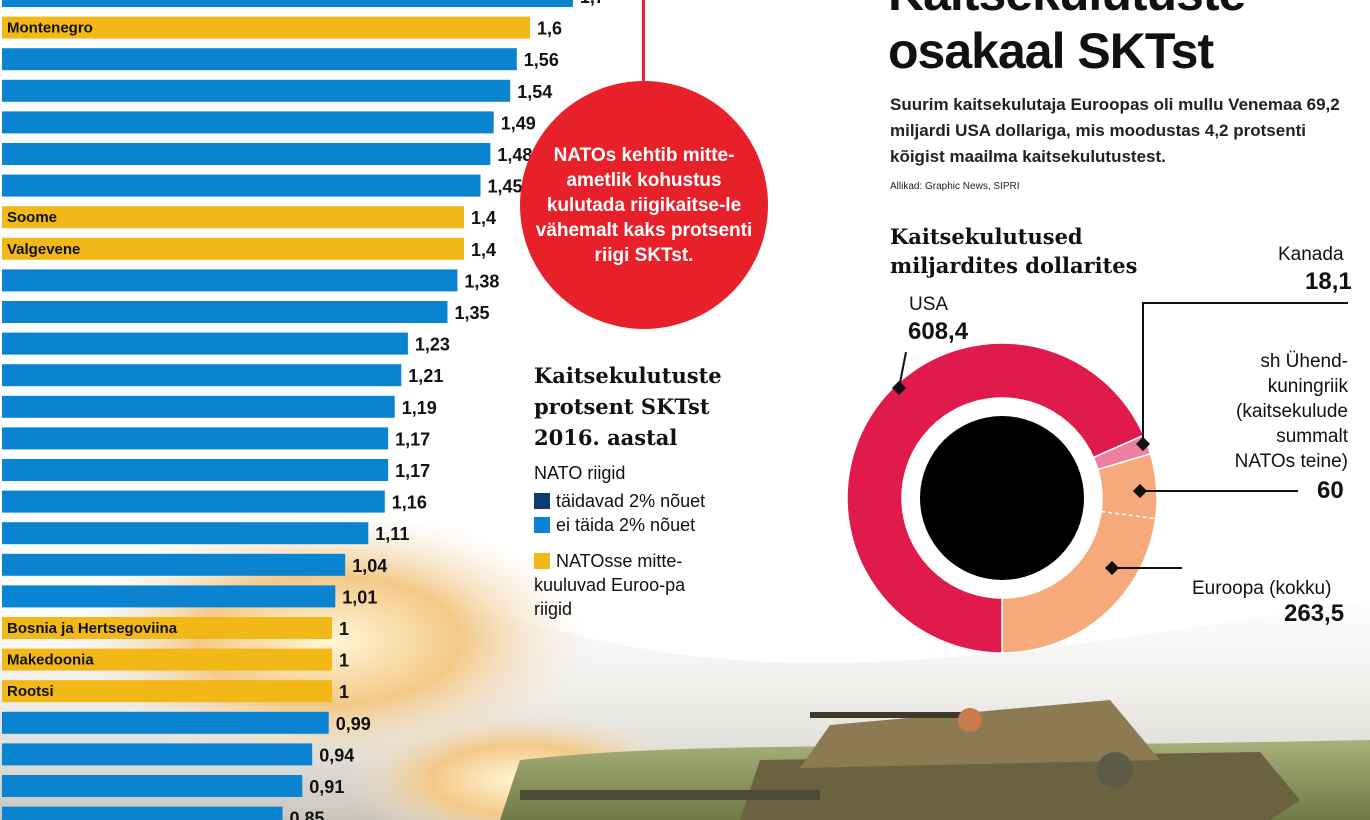  Describe the element at coordinates (1312, 436) in the screenshot. I see `uk-label-line: summalt` at that location.